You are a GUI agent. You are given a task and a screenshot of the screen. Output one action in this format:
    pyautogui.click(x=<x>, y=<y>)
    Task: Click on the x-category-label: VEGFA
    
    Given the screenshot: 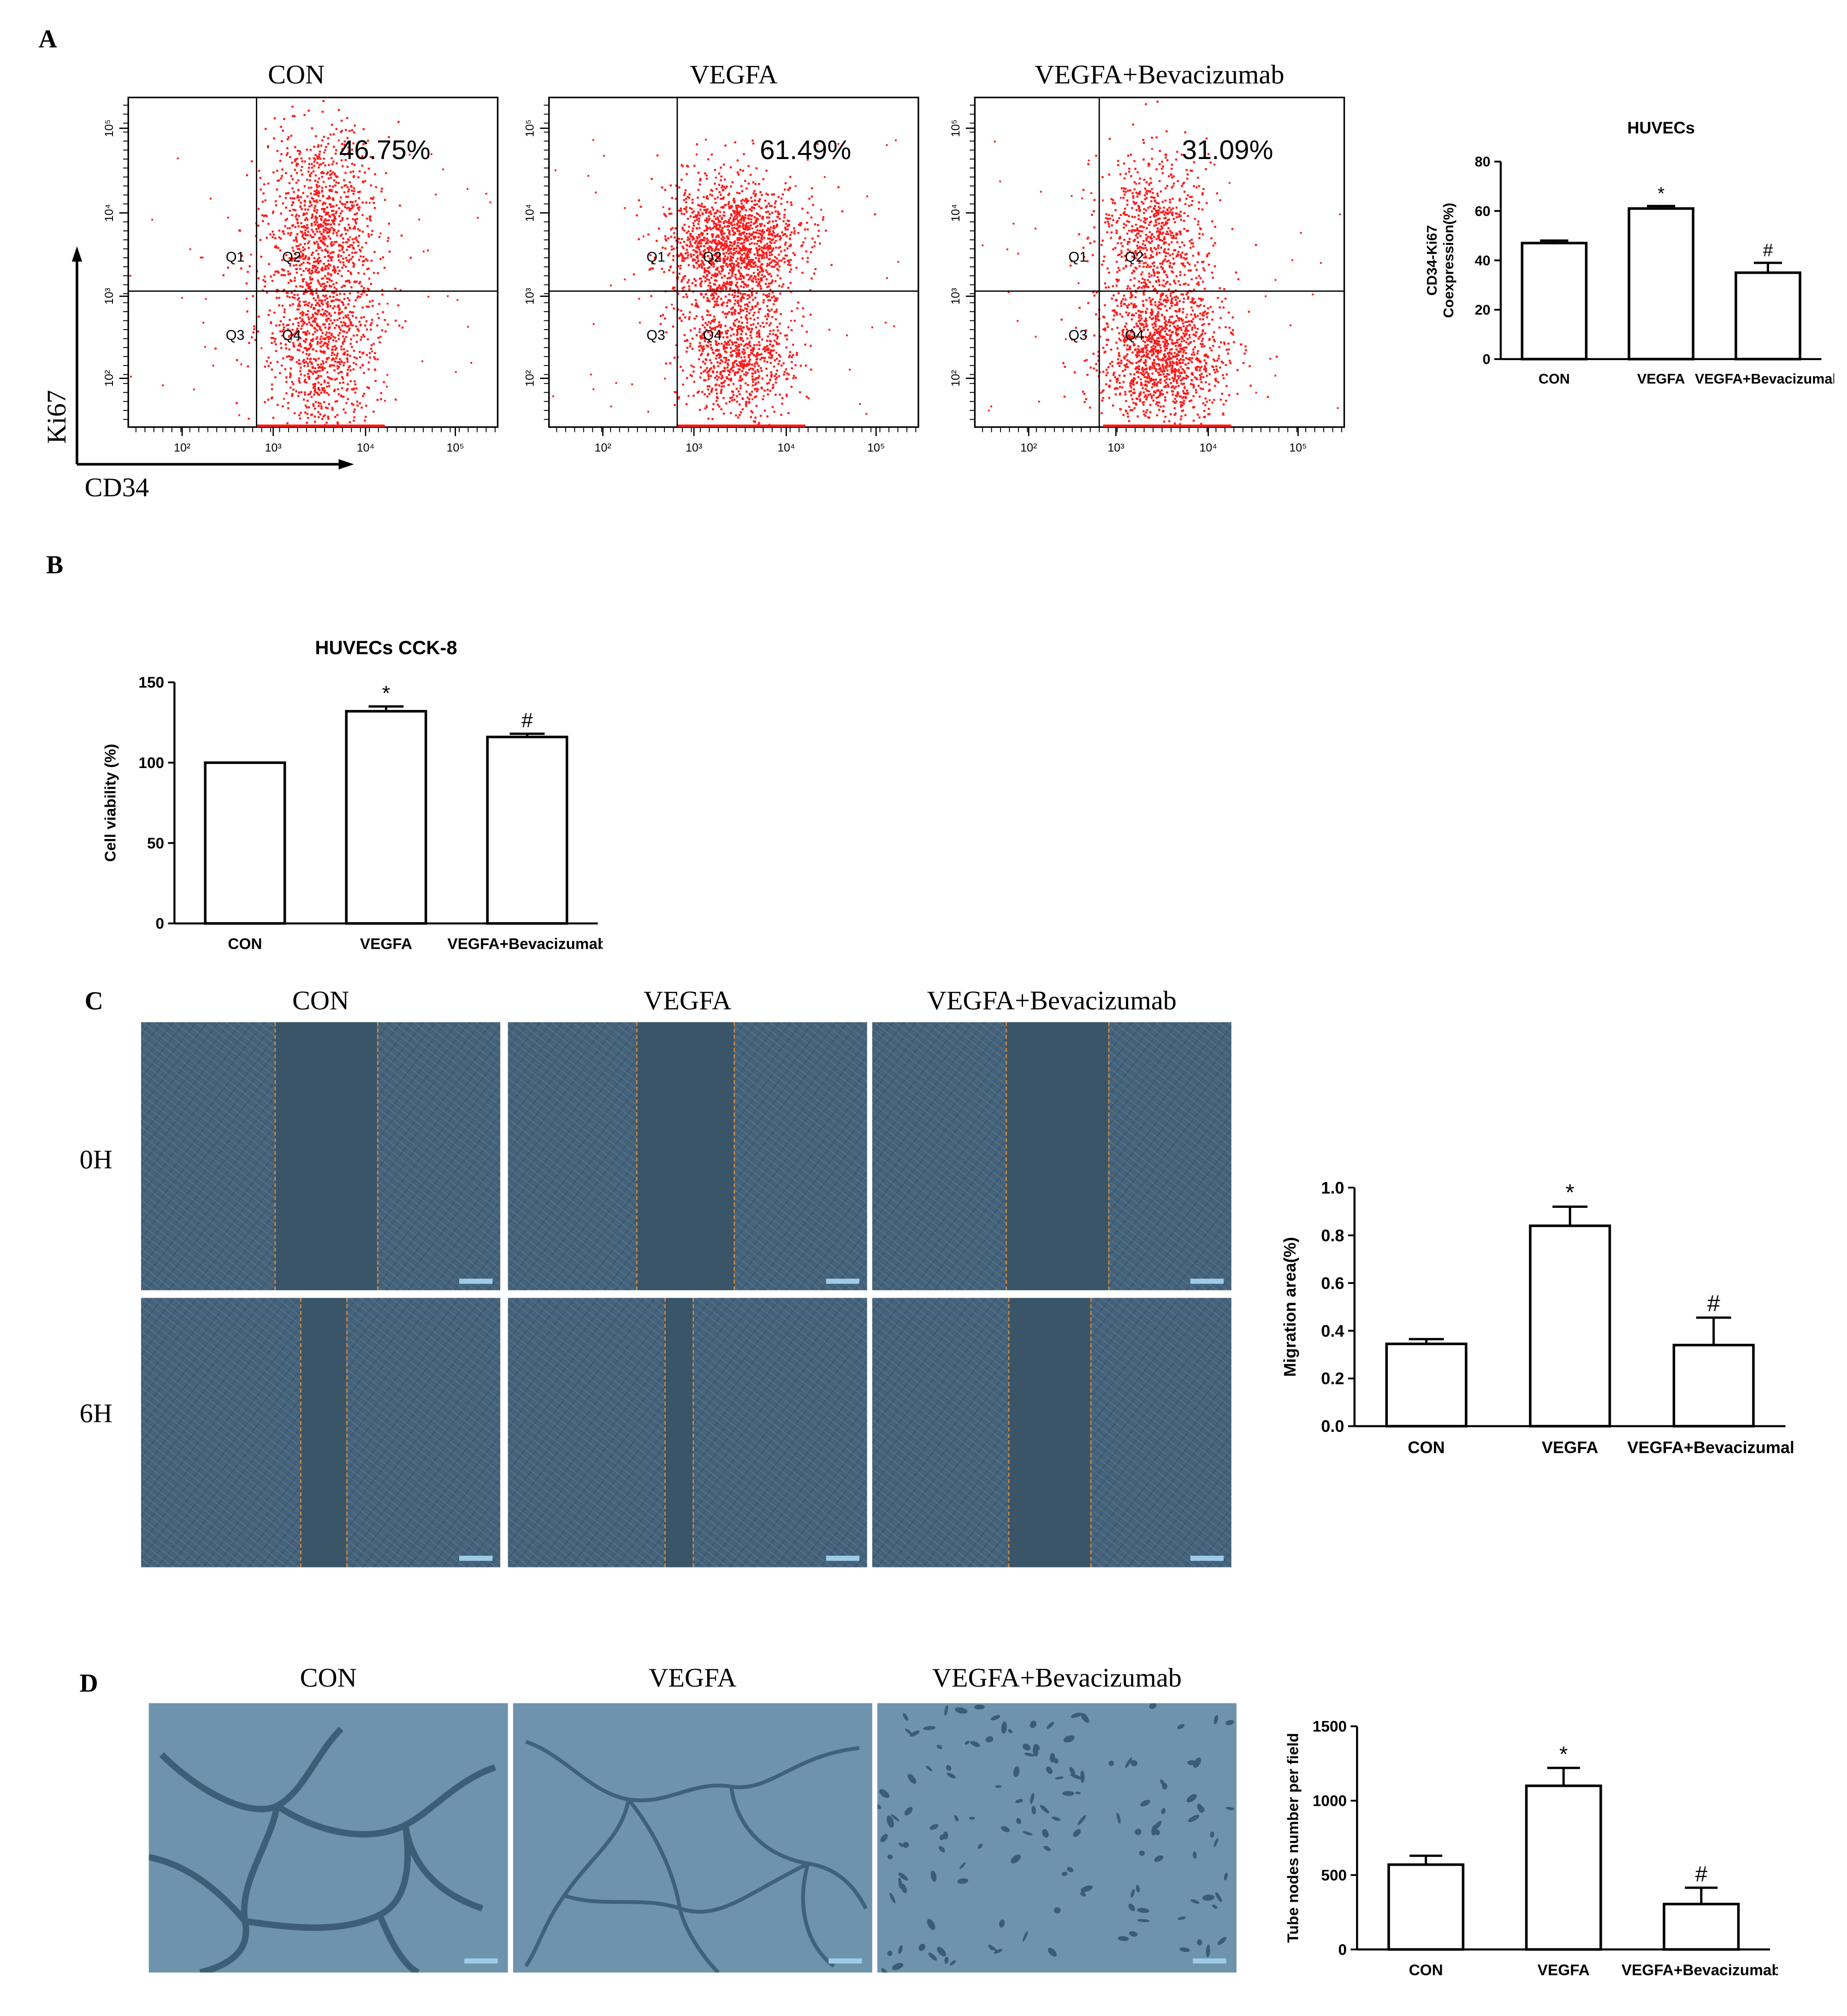 What is the action you would take?
    pyautogui.click(x=1570, y=1448)
    